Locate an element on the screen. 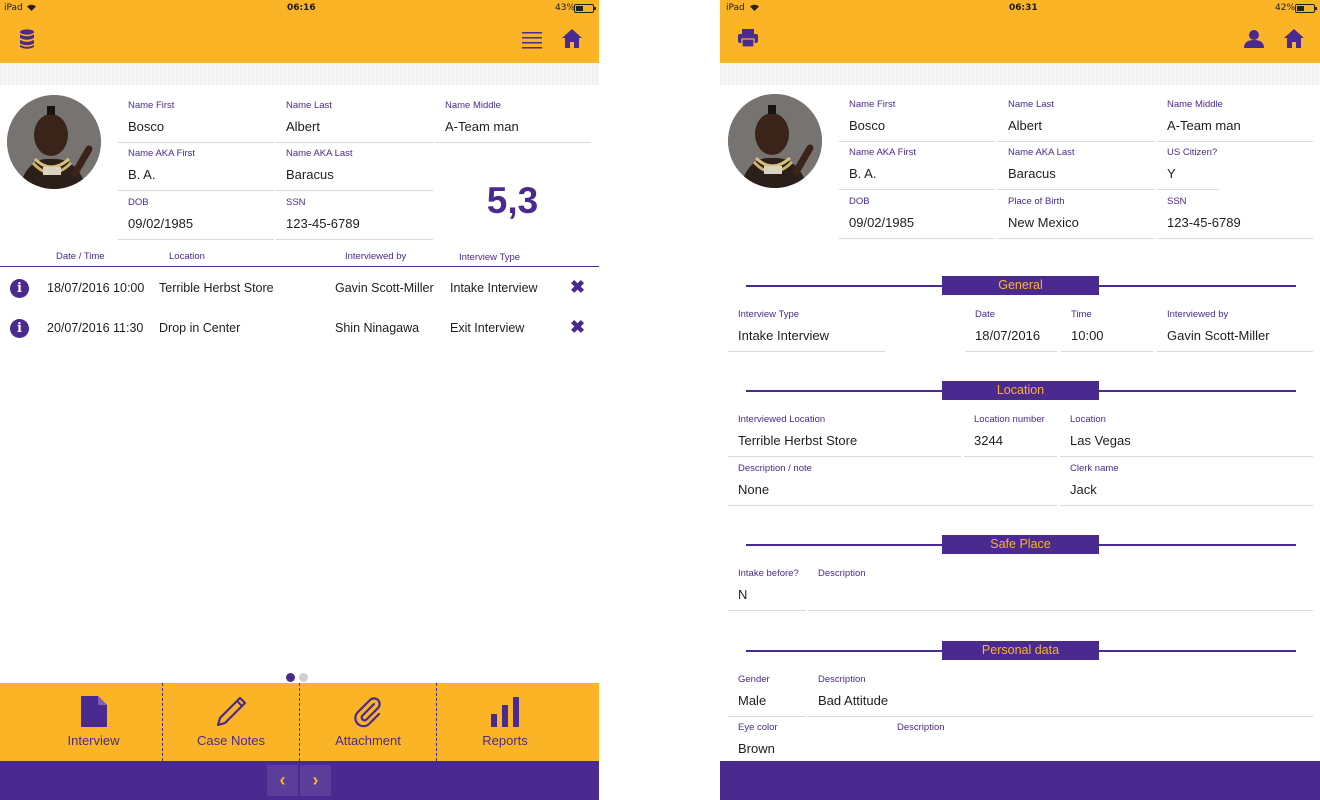 This screenshot has width=1320, height=800. location-number-label: Location number is located at coordinates (1009, 419).